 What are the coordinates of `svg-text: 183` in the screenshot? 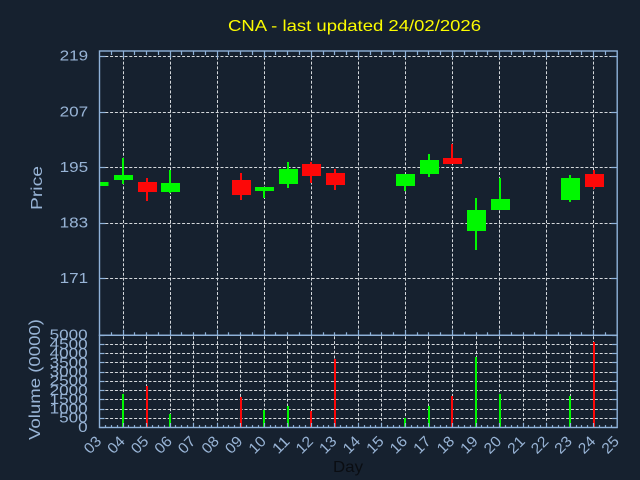 It's located at (74, 222).